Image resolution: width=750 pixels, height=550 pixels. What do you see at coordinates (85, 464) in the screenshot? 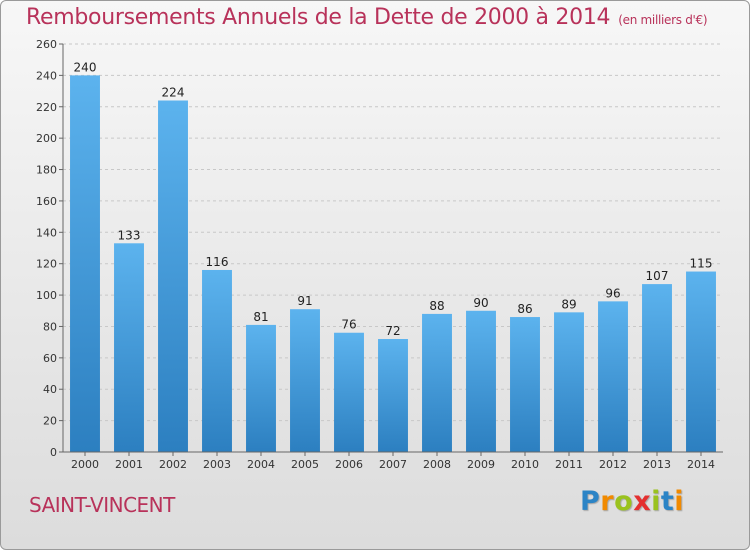
I see `x-tick-label: 2000` at bounding box center [85, 464].